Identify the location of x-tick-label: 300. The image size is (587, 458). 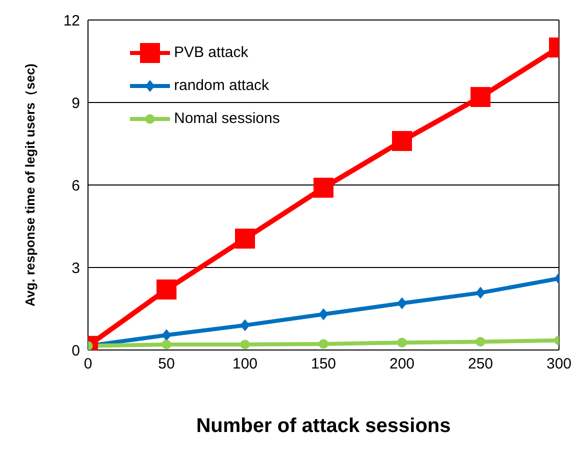
(559, 364).